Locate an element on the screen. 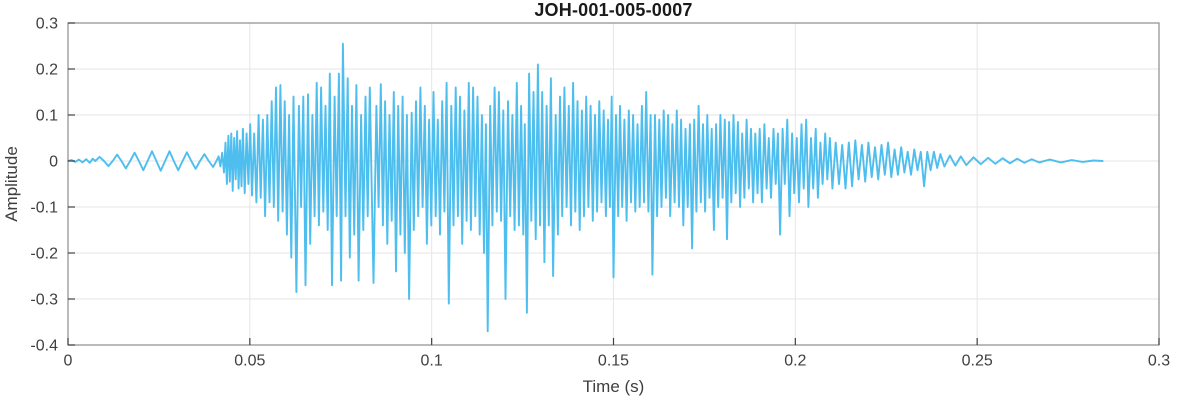 The height and width of the screenshot is (404, 1177). y-tick-label: -0.1 is located at coordinates (44, 208).